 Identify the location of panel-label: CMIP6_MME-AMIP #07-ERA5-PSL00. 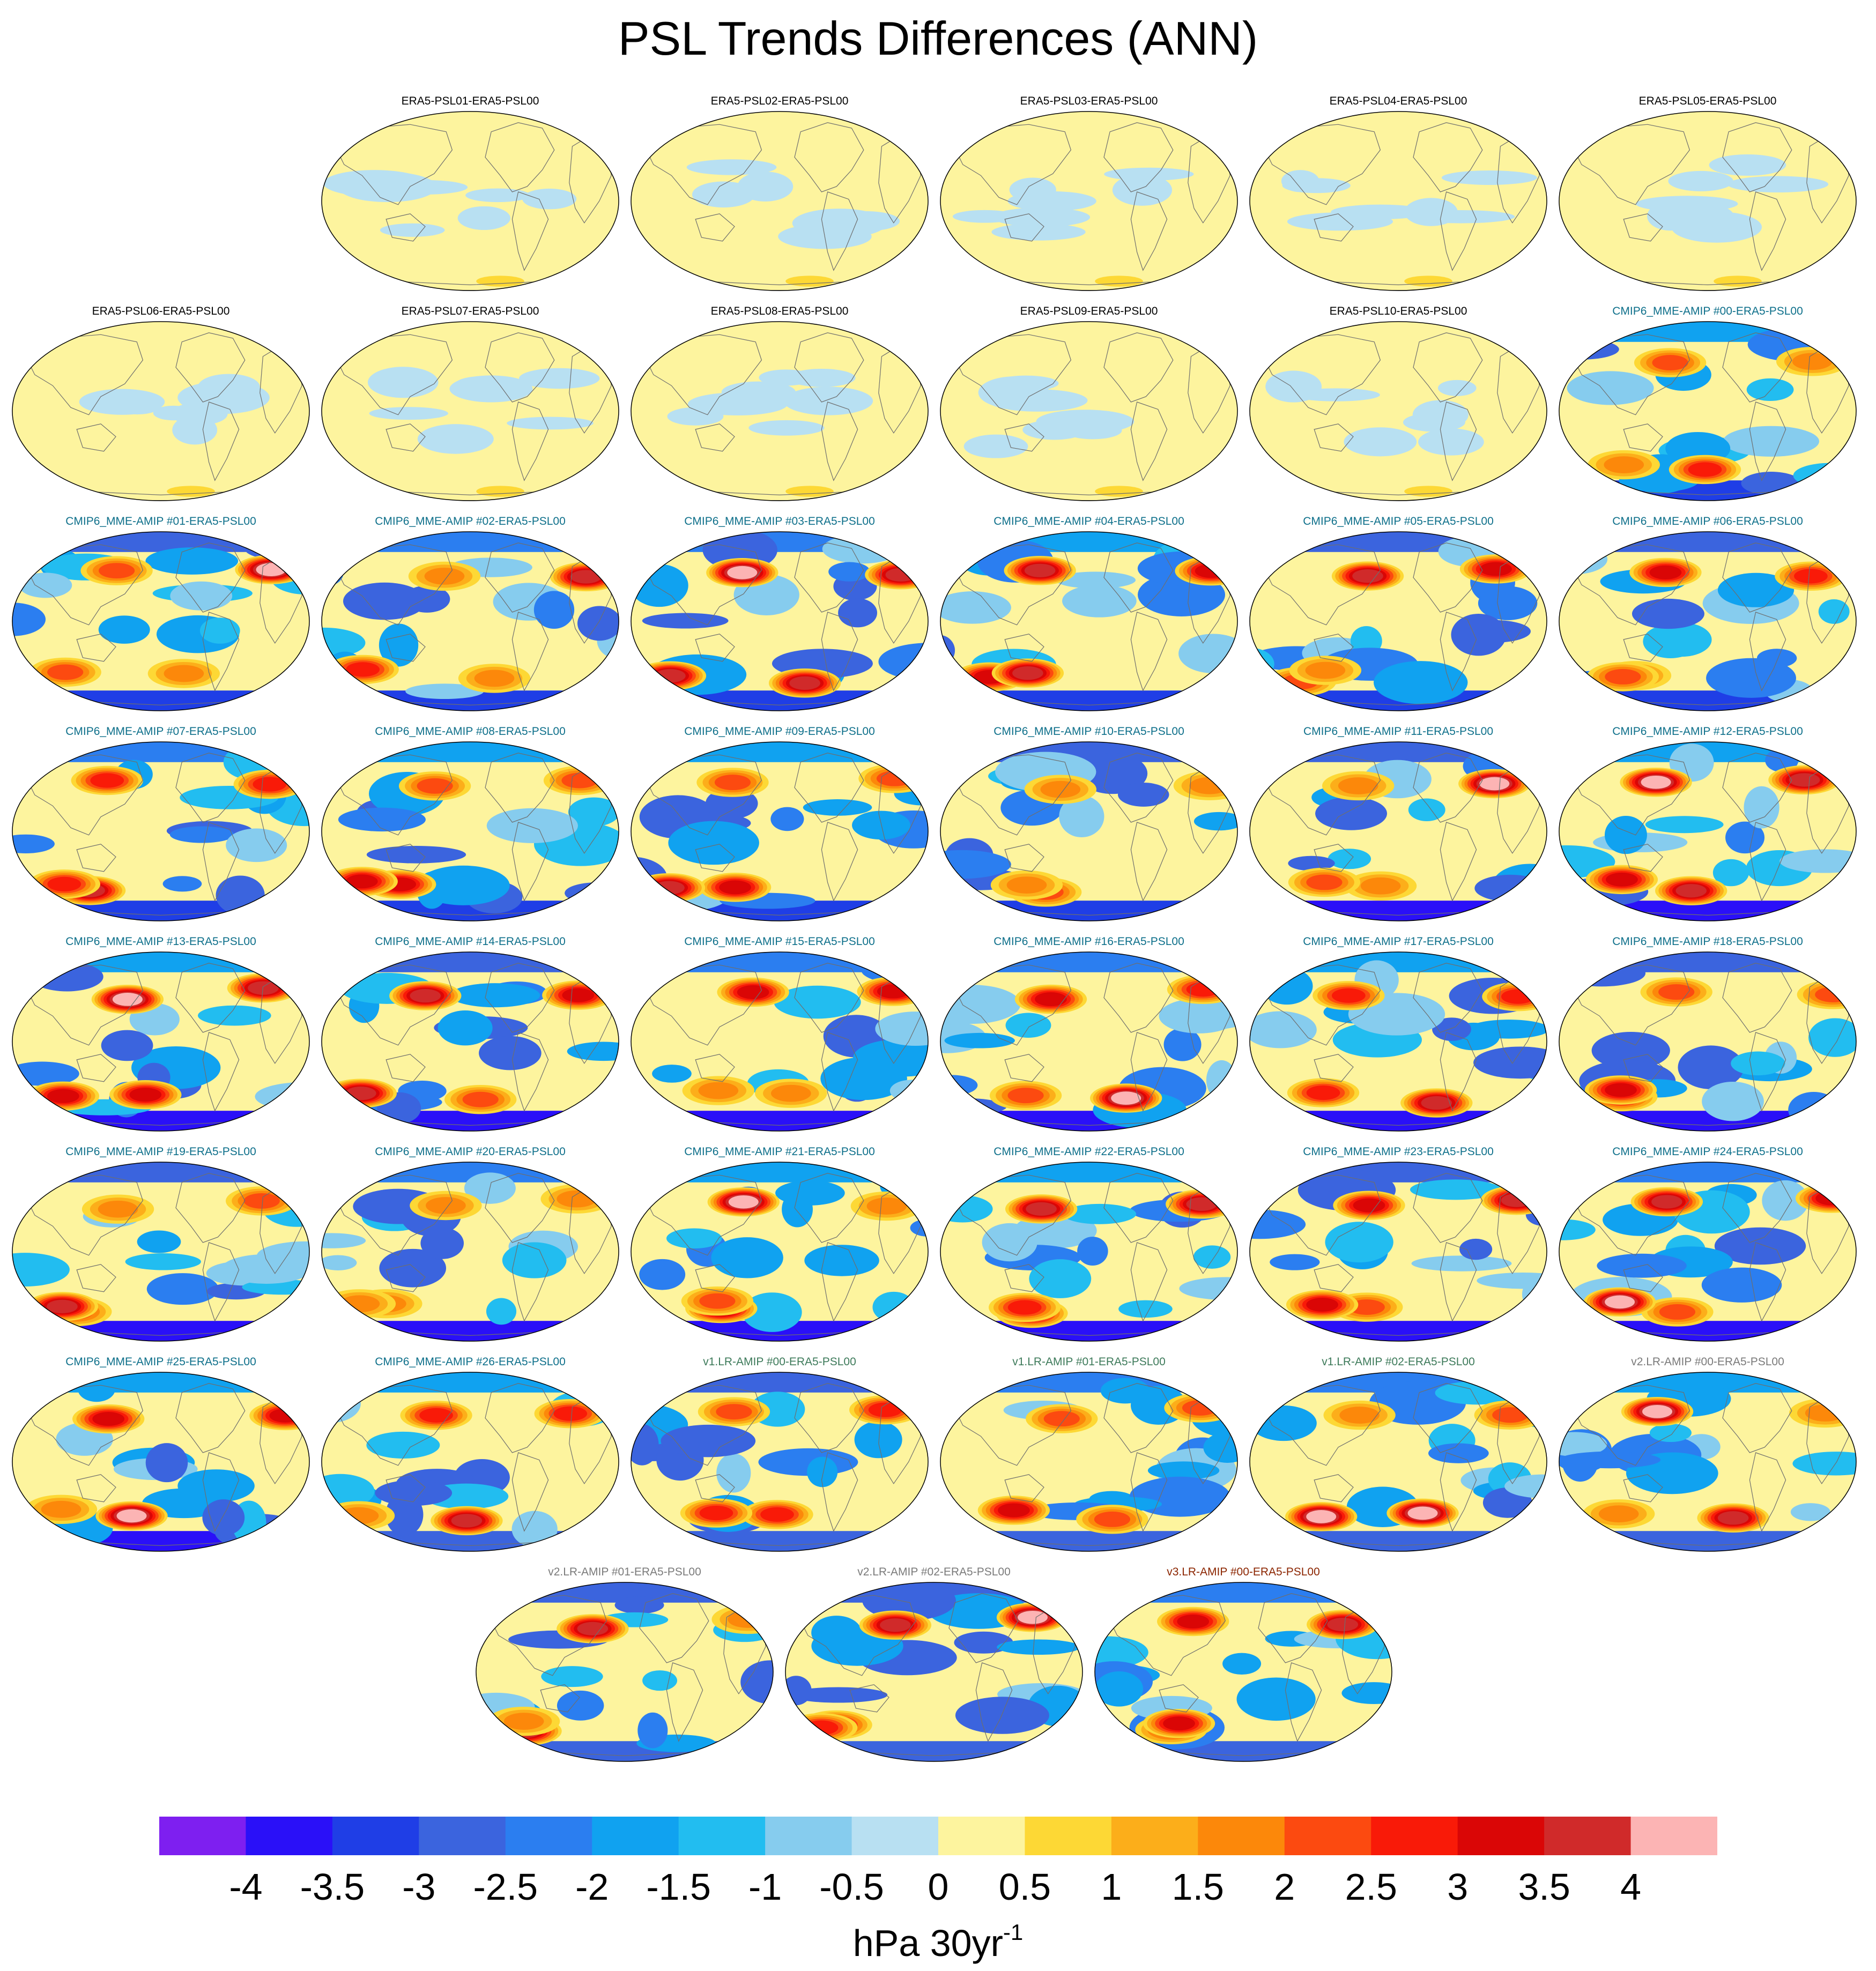
(161, 731).